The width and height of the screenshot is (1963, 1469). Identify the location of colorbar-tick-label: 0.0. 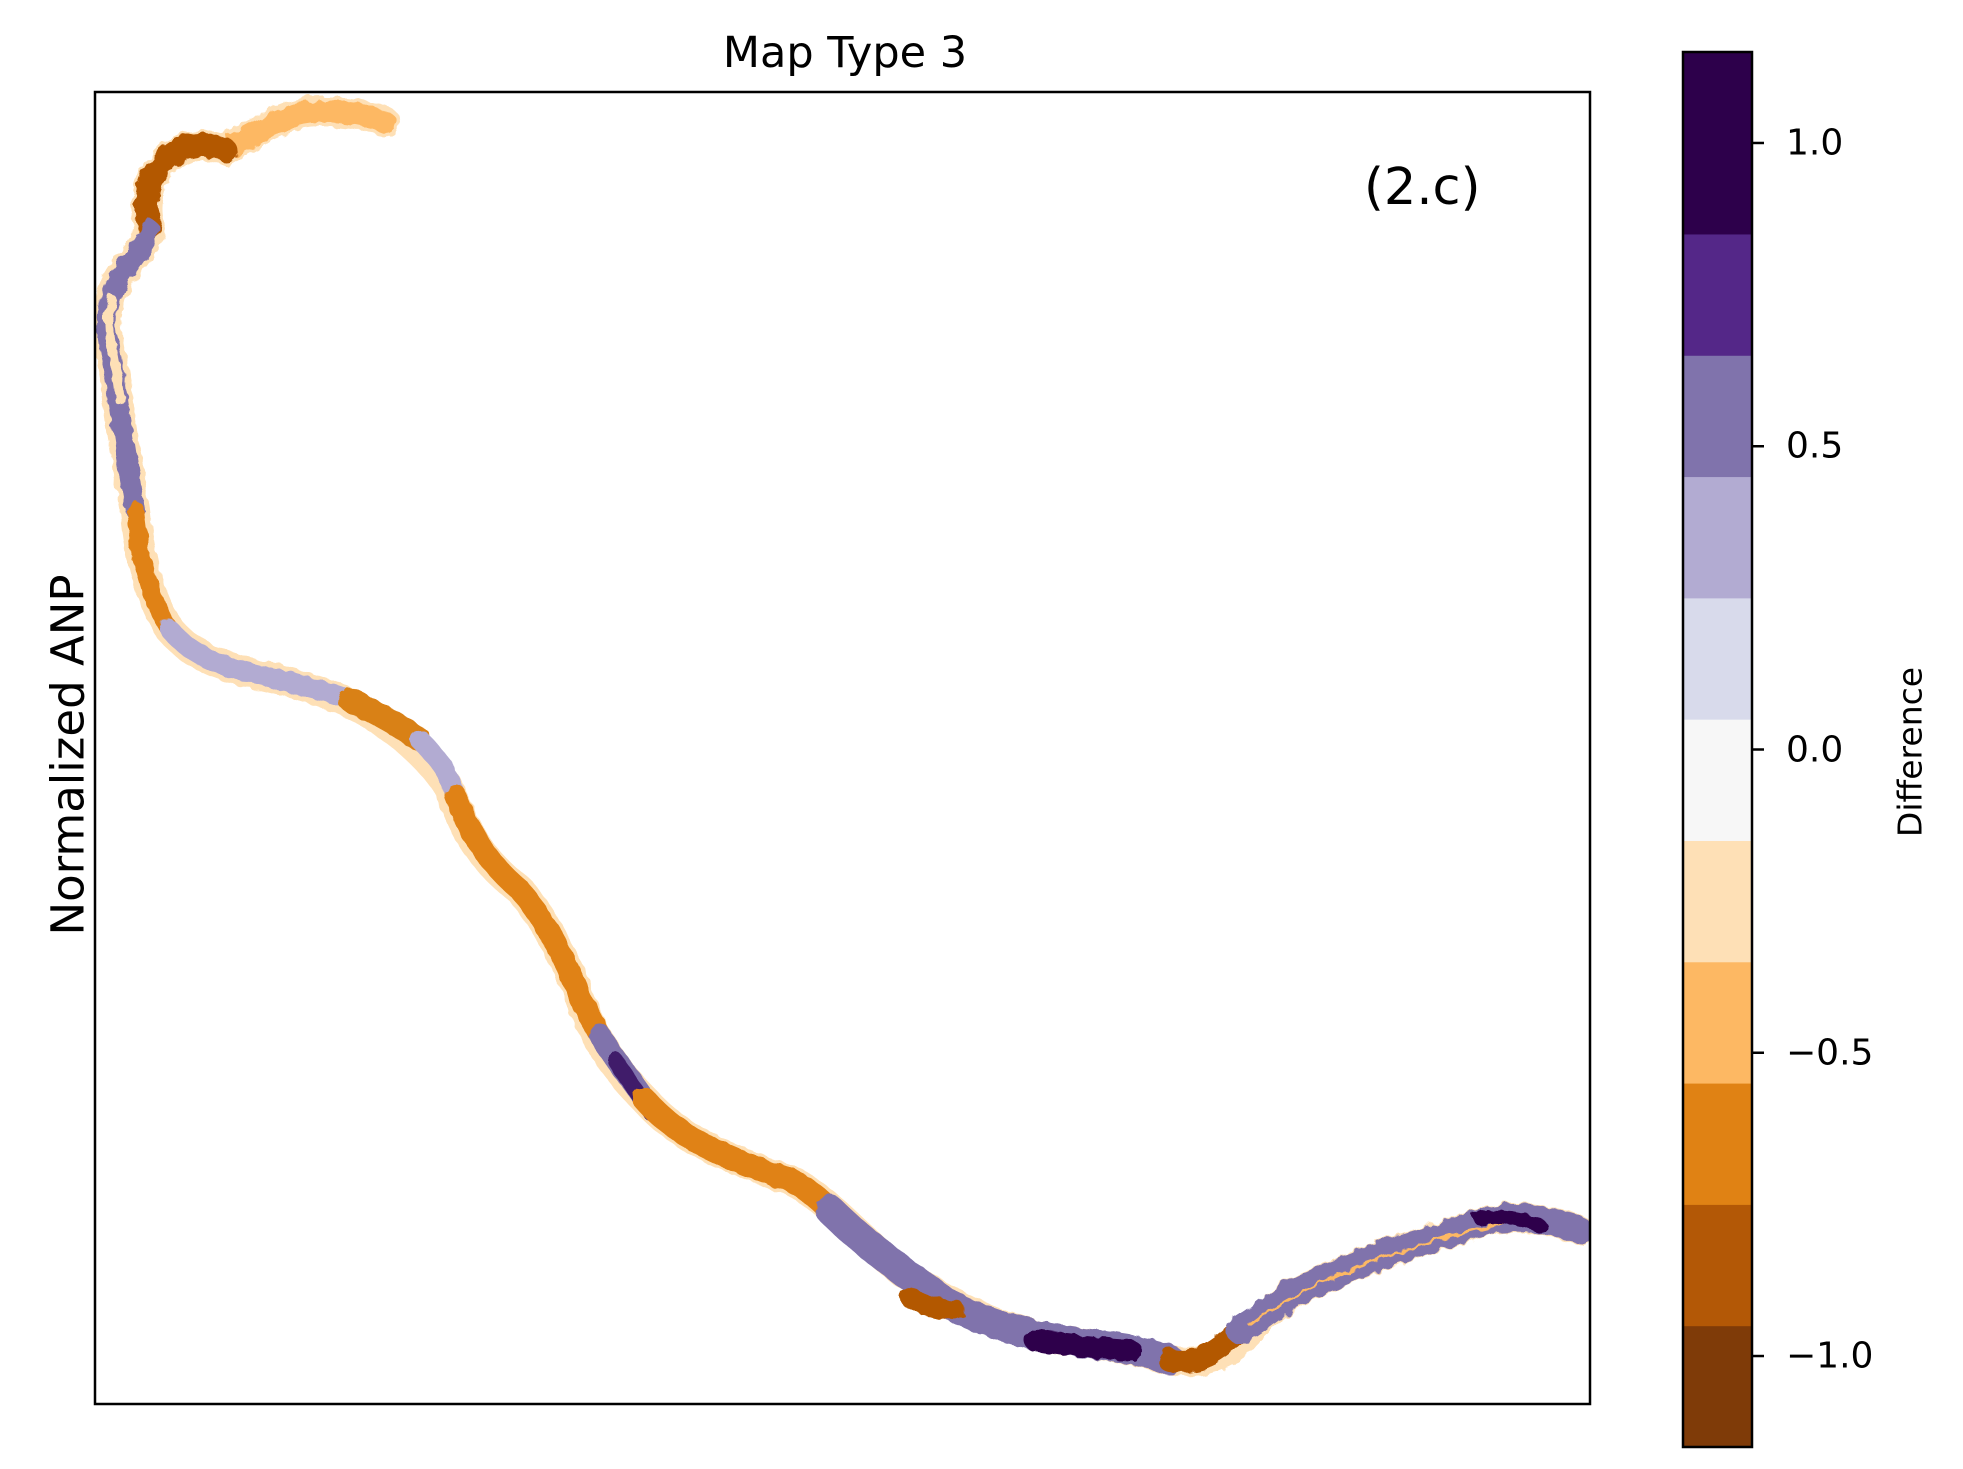
(1815, 749).